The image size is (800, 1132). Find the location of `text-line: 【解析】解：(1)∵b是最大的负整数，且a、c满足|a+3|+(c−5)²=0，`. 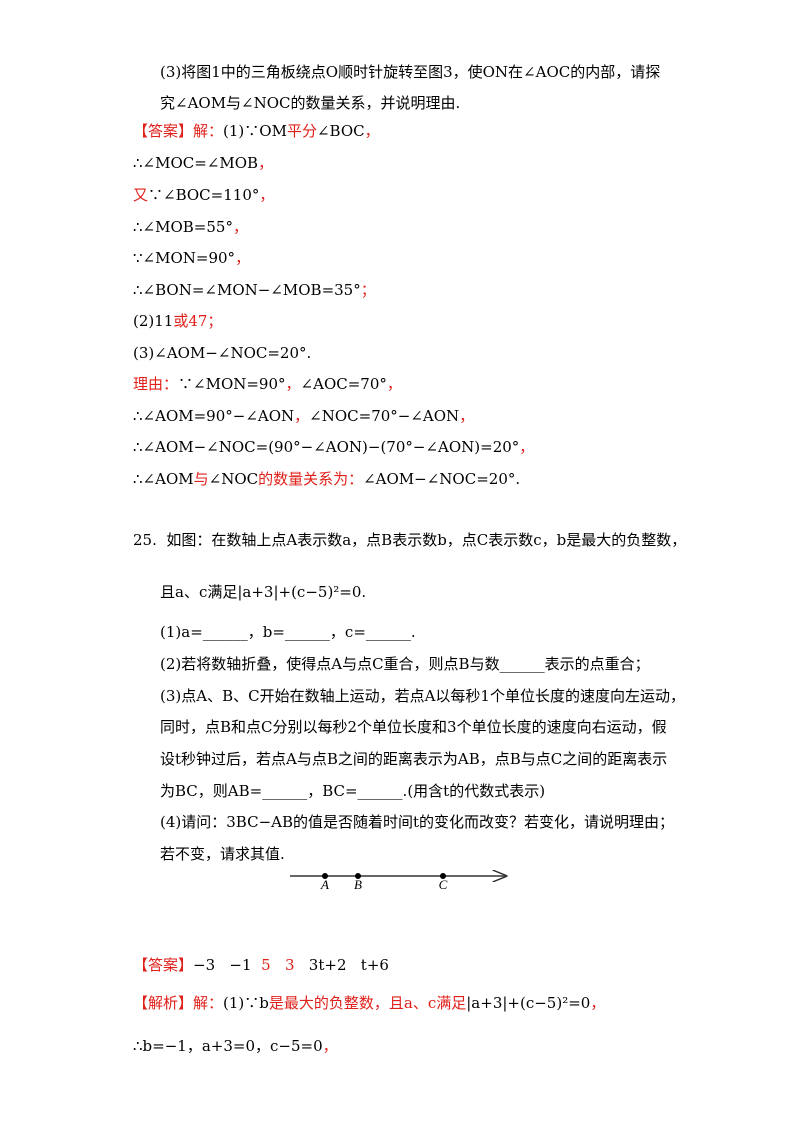

text-line: 【解析】解：(1)∵b是最大的负整数，且a、c满足|a+3|+(c−5)²=0， is located at coordinates (369, 1003).